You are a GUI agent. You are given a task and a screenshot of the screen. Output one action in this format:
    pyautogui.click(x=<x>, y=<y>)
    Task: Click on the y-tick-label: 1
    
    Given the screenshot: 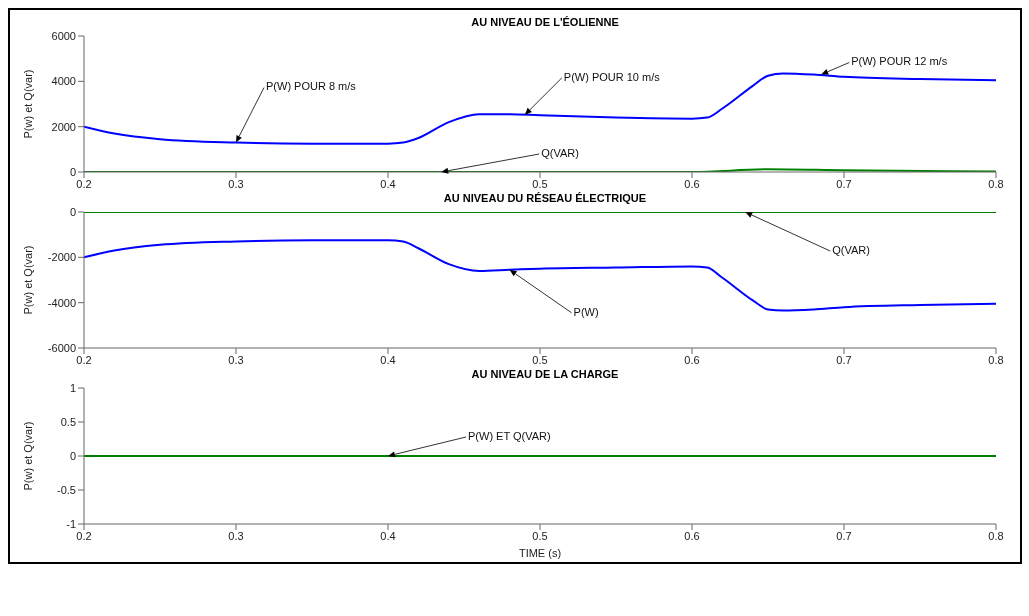 What is the action you would take?
    pyautogui.click(x=72, y=387)
    